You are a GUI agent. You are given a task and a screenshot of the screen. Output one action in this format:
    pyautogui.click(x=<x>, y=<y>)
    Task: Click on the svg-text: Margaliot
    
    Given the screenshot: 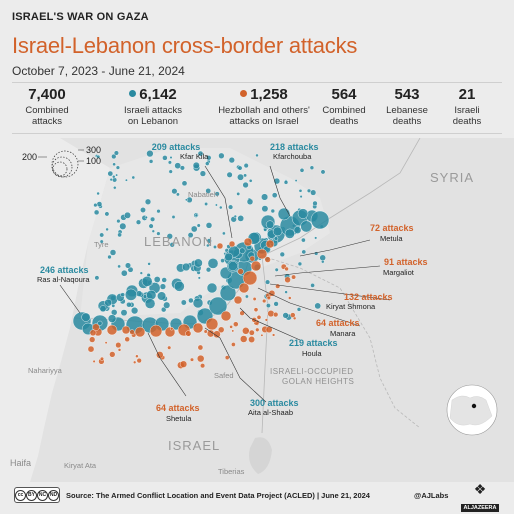 What is the action you would take?
    pyautogui.click(x=399, y=272)
    